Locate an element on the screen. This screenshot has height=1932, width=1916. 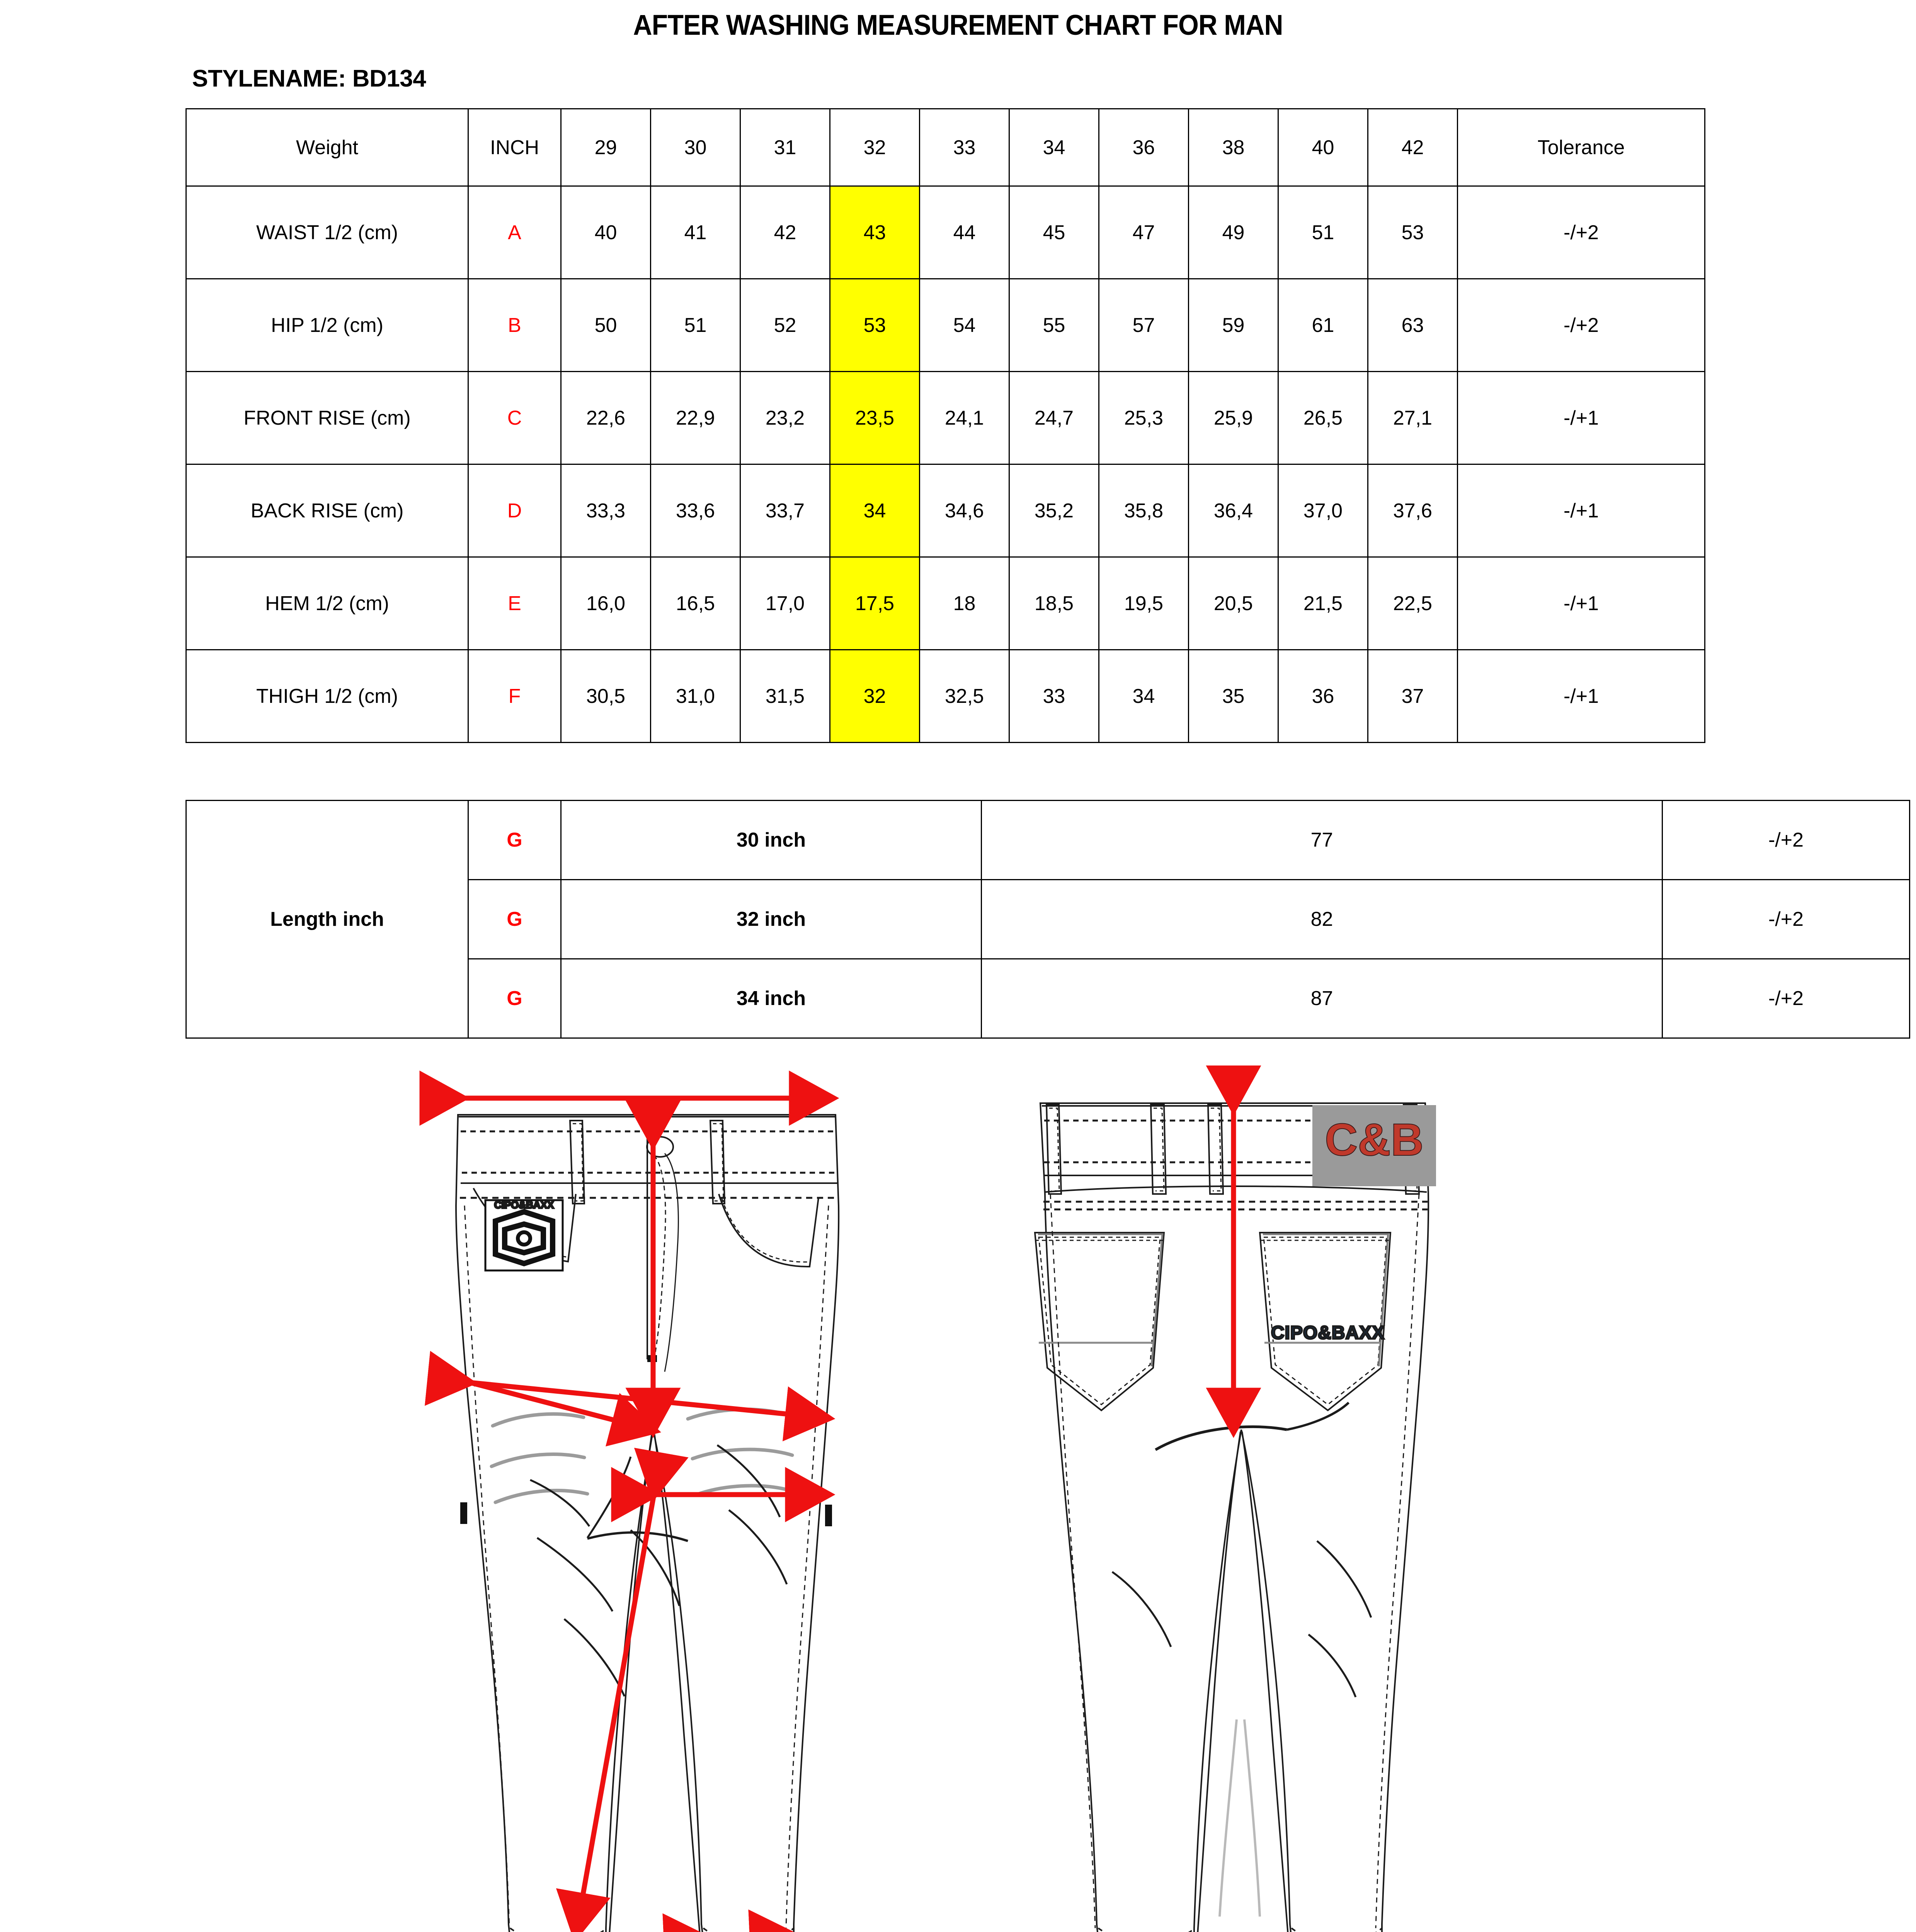
cell-B-29: 50 is located at coordinates (606, 325).